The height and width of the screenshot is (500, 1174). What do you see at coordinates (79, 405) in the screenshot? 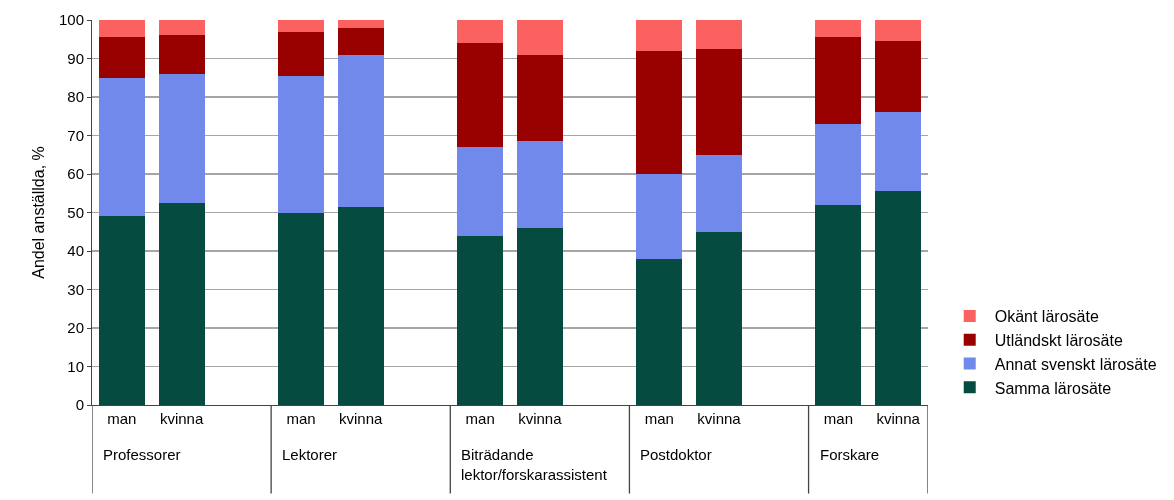
I see `y-tick-label: 0` at bounding box center [79, 405].